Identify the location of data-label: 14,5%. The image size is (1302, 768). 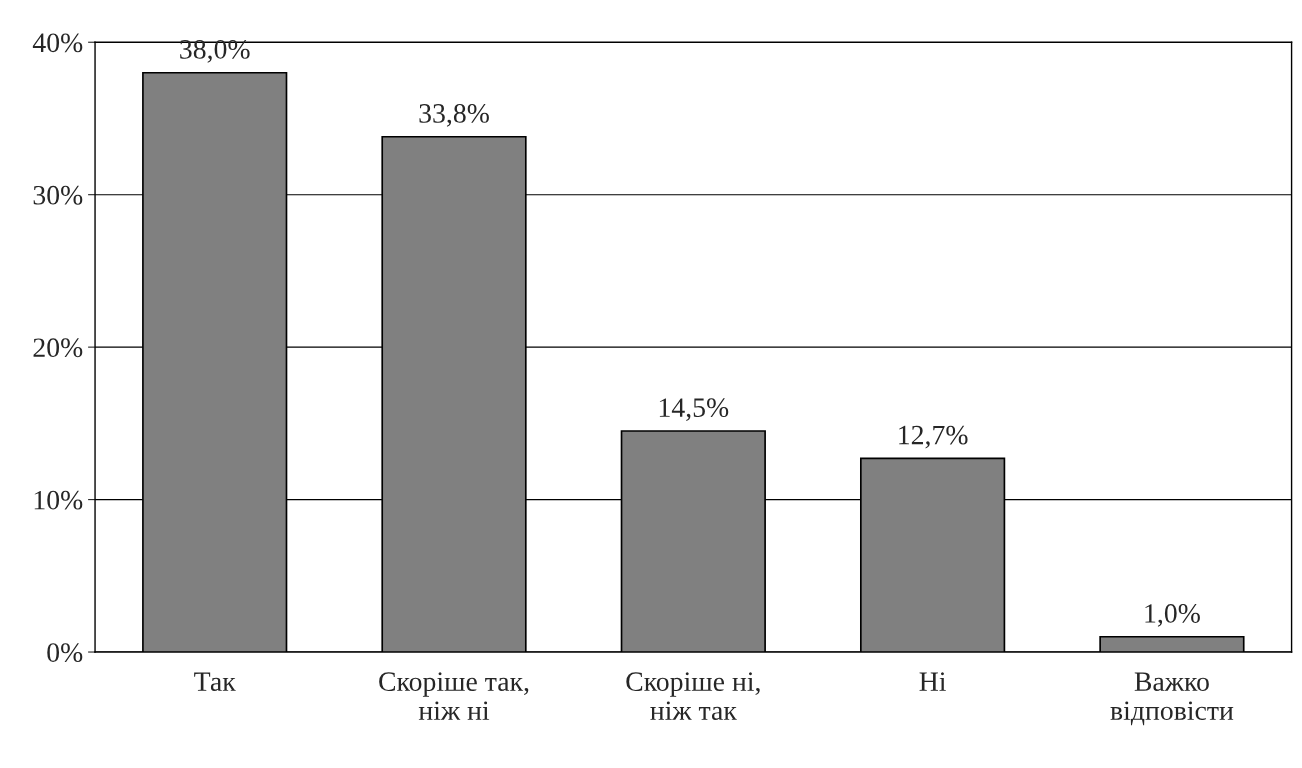
(694, 409).